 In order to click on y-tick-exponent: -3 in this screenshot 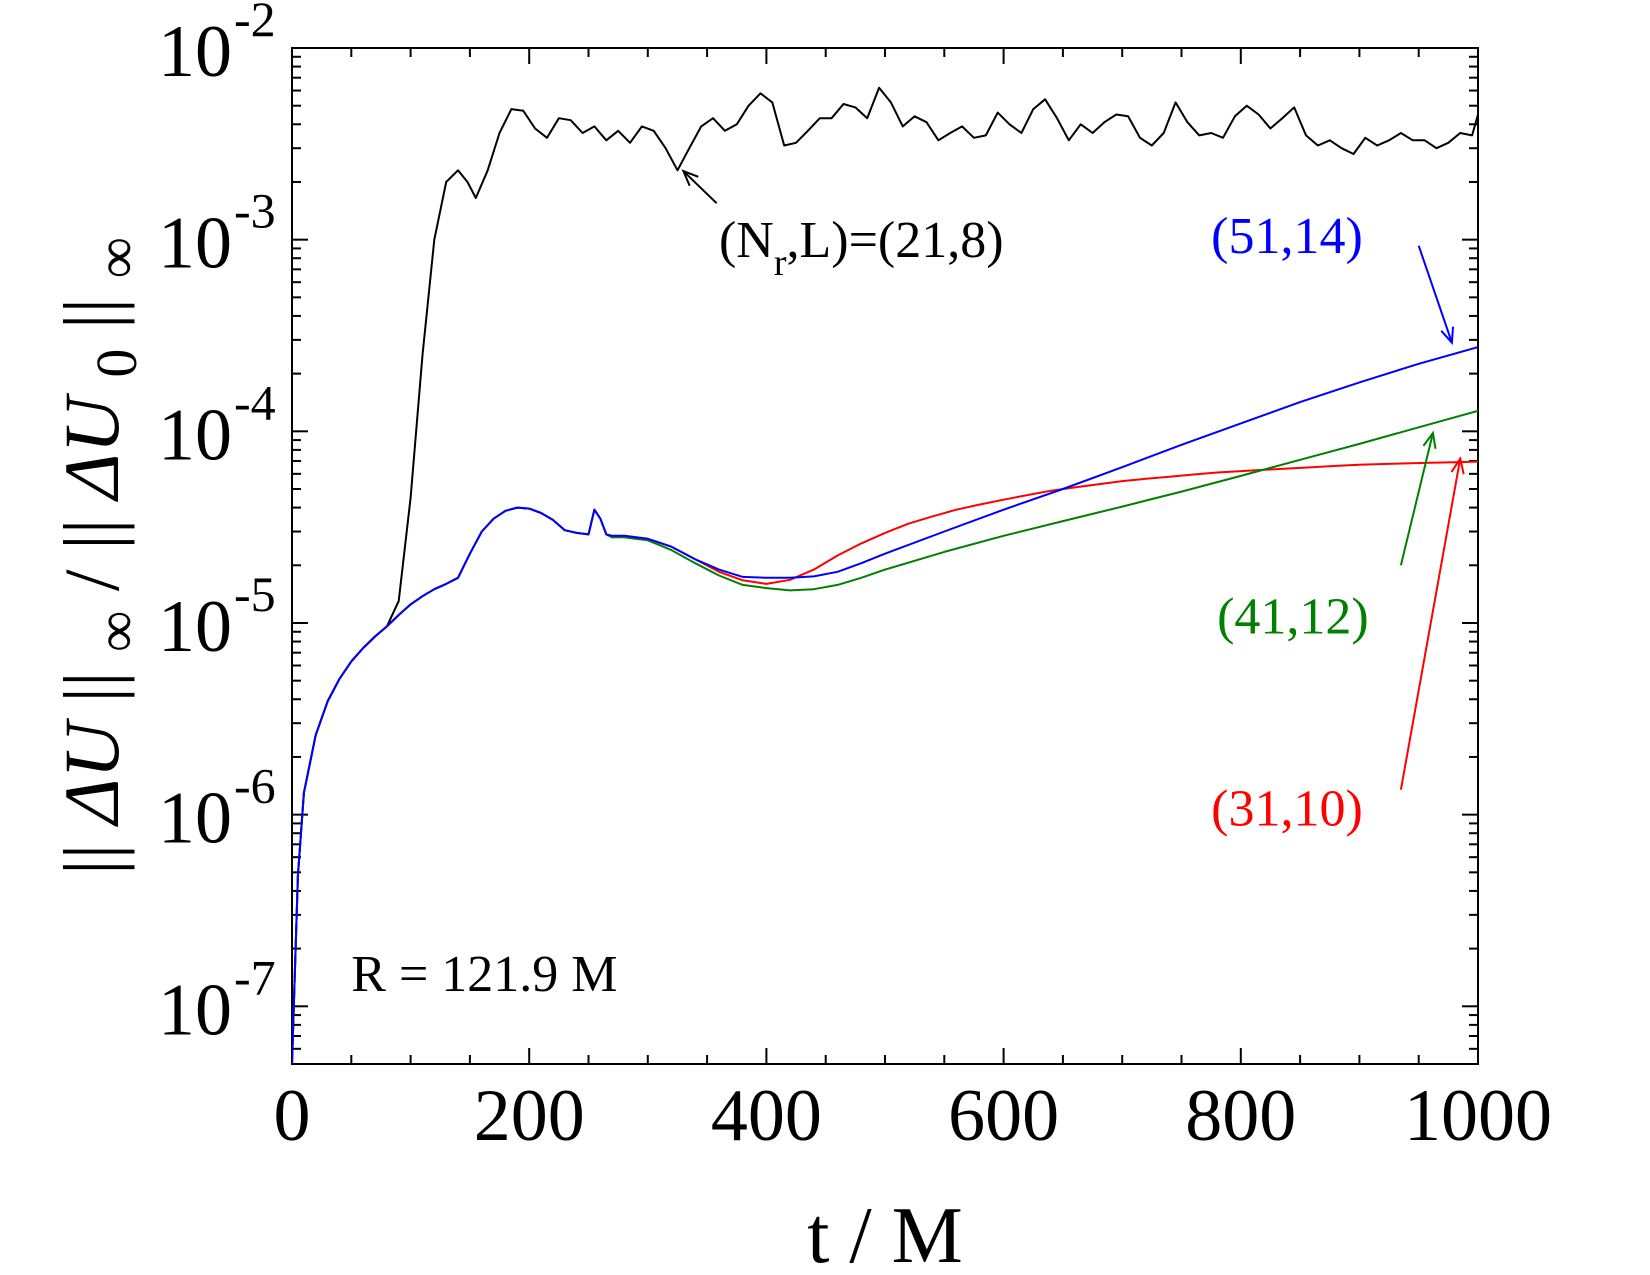, I will do `click(255, 211)`.